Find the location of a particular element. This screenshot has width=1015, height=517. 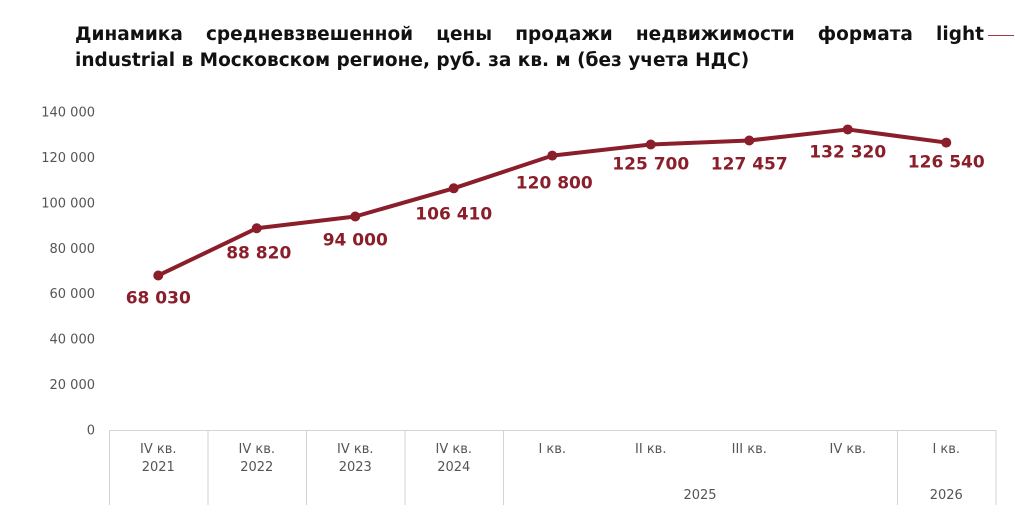

x-group-label: 2026 is located at coordinates (946, 495).